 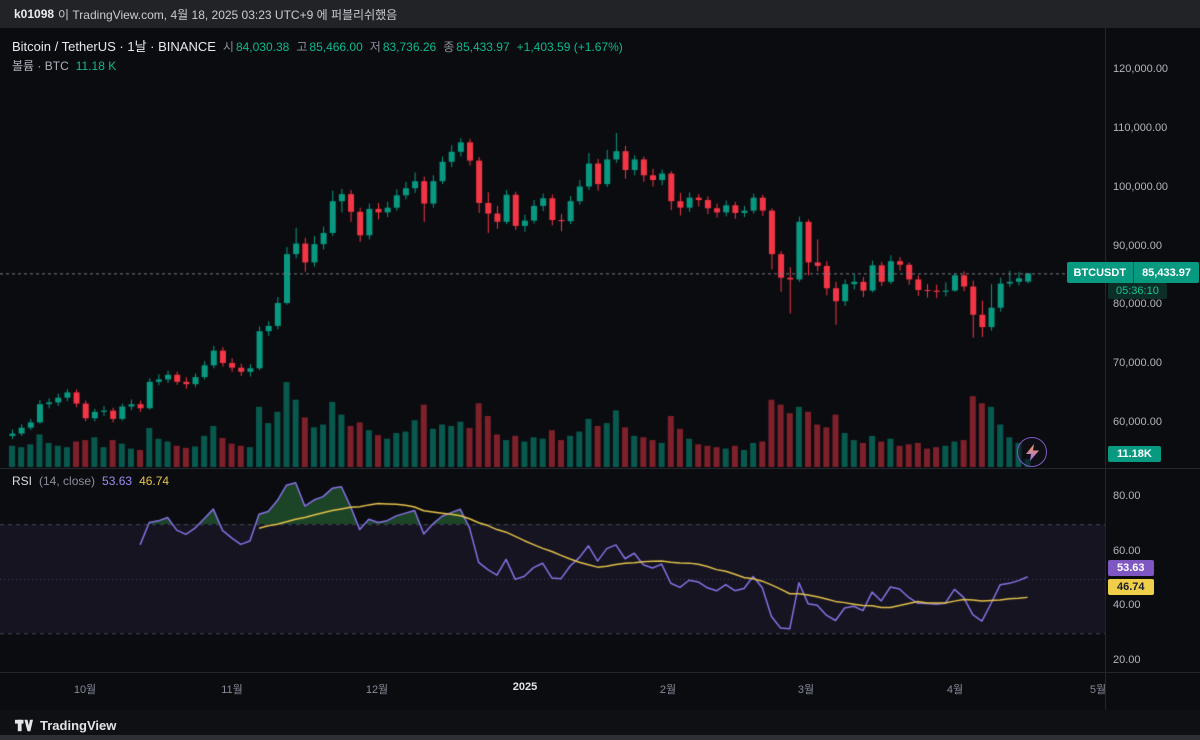 I want to click on bottom-strip, so click(x=600, y=737).